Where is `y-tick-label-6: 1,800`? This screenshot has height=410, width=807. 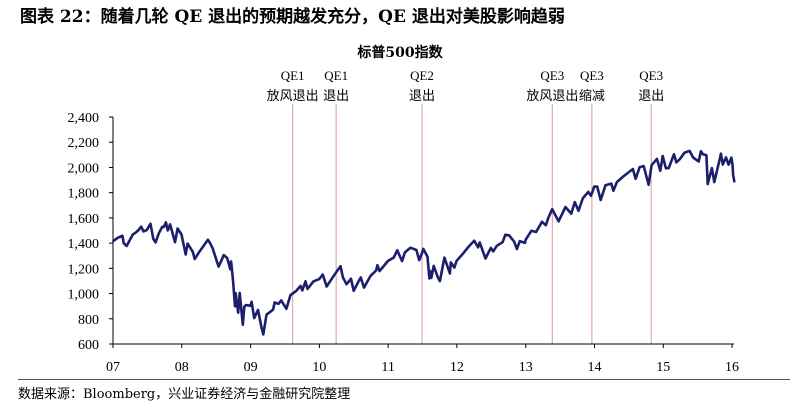
y-tick-label-6: 1,800 is located at coordinates (84, 194).